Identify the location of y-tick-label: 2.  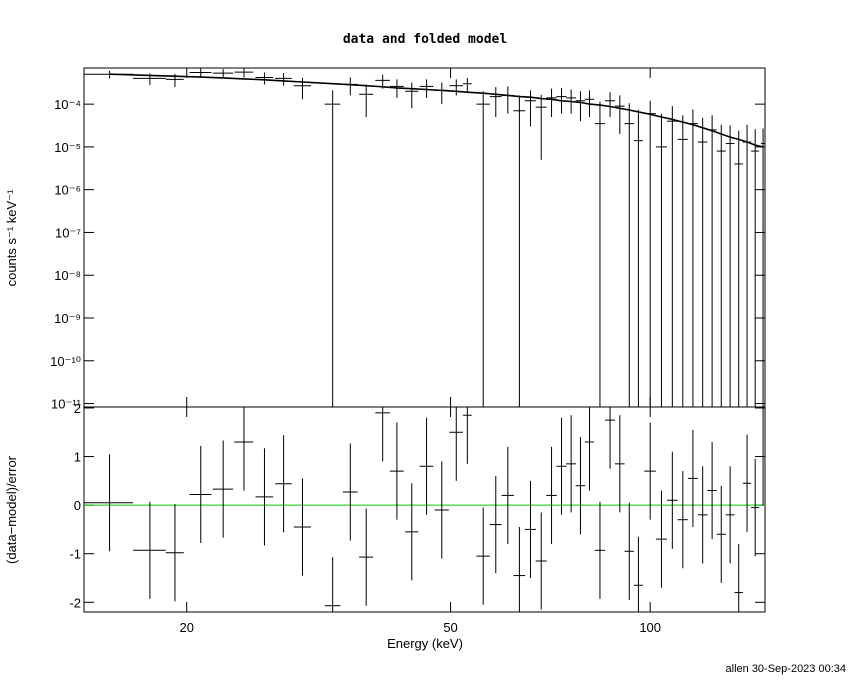
(77, 408).